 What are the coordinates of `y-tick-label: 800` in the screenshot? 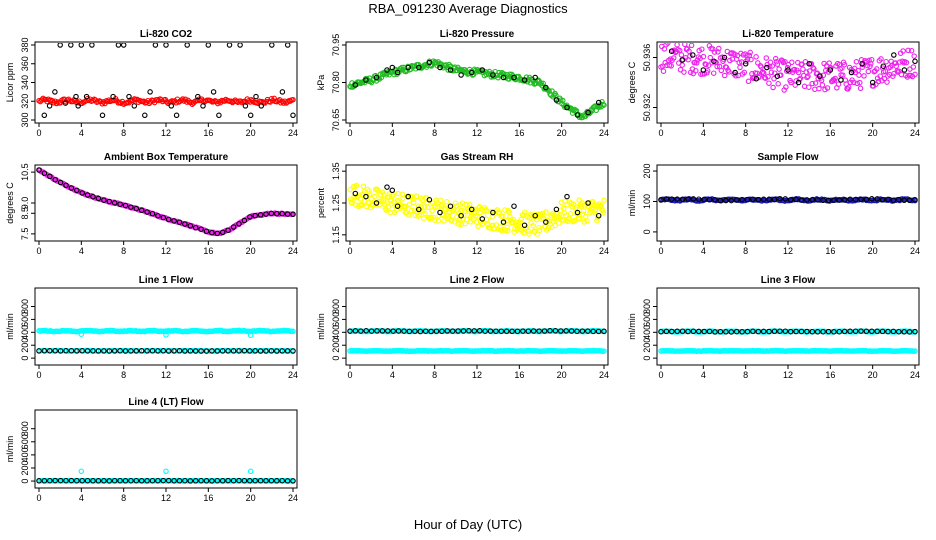 It's located at (647, 306).